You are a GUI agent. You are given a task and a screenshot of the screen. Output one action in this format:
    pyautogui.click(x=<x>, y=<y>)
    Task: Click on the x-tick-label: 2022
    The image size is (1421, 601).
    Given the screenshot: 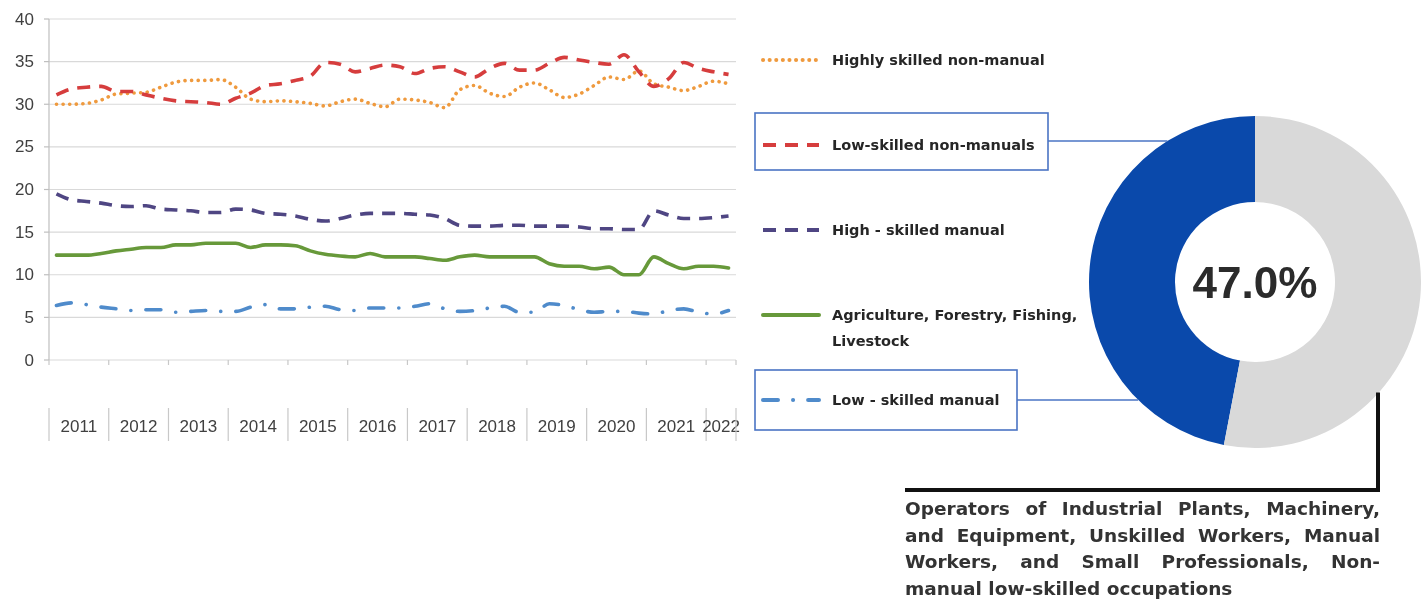 What is the action you would take?
    pyautogui.click(x=721, y=426)
    